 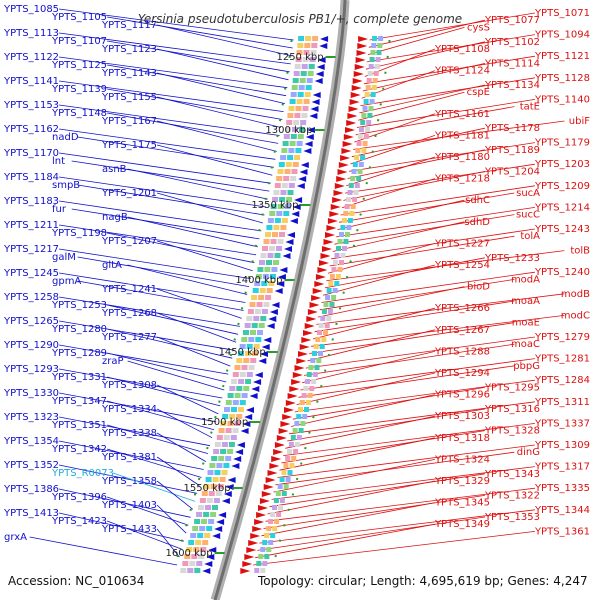 I want to click on gene-label-left: YPTS_1153, so click(x=31, y=105).